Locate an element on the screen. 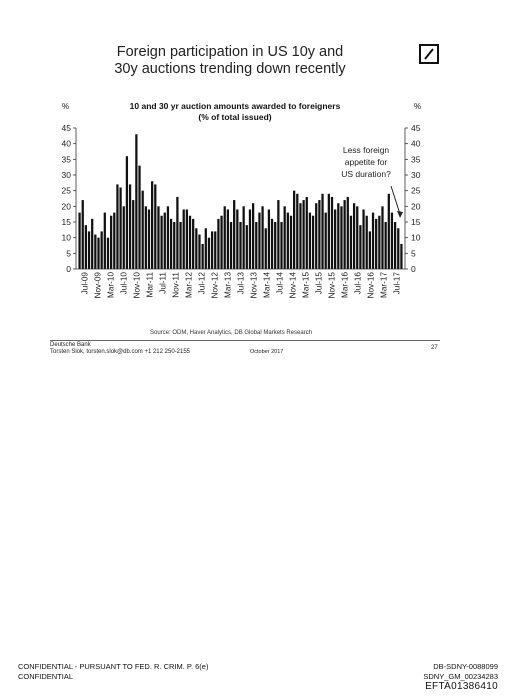 This screenshot has width=512, height=699. bank-name: Deutsche Bank is located at coordinates (70, 345).